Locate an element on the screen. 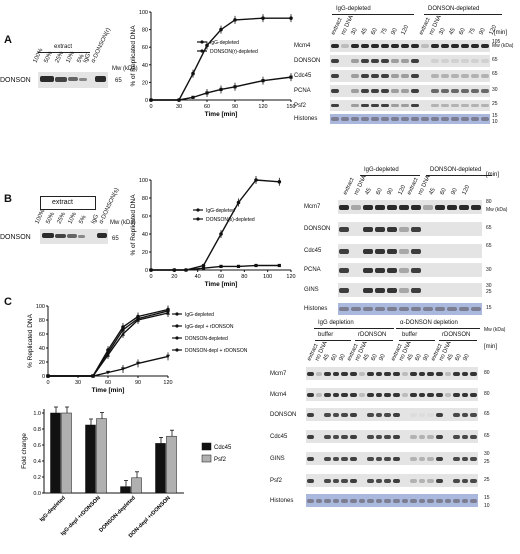  panel-c-blot-subgroup-3: rDONSON is located at coordinates (456, 335).